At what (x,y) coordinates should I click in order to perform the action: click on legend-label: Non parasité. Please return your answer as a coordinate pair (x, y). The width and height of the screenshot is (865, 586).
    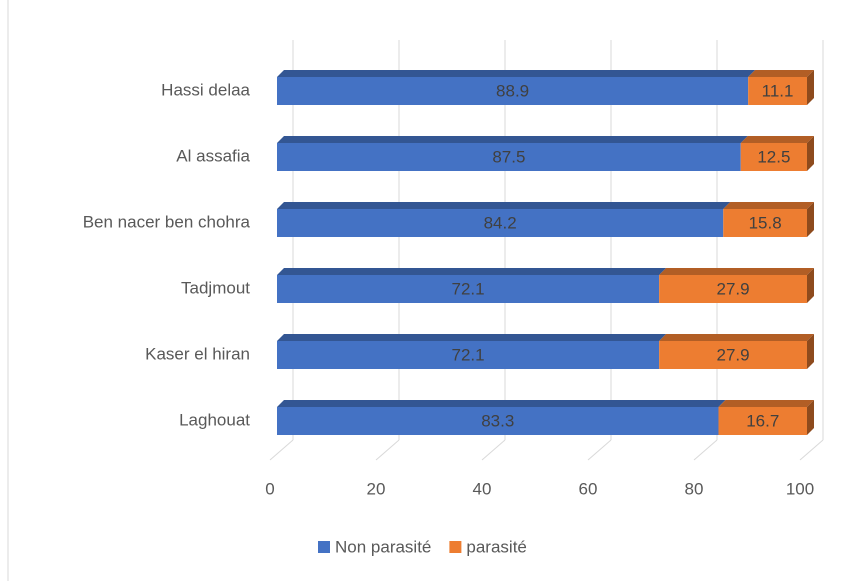
    Looking at the image, I should click on (383, 546).